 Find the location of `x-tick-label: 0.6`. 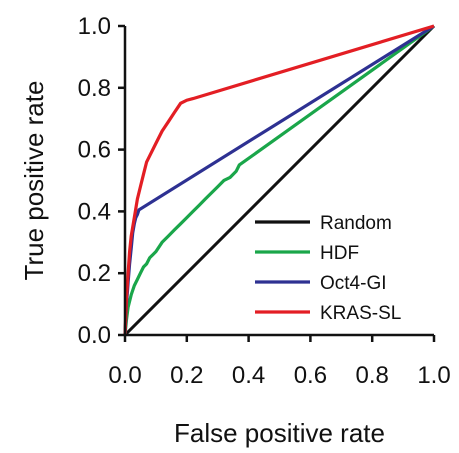

x-tick-label: 0.6 is located at coordinates (310, 375).